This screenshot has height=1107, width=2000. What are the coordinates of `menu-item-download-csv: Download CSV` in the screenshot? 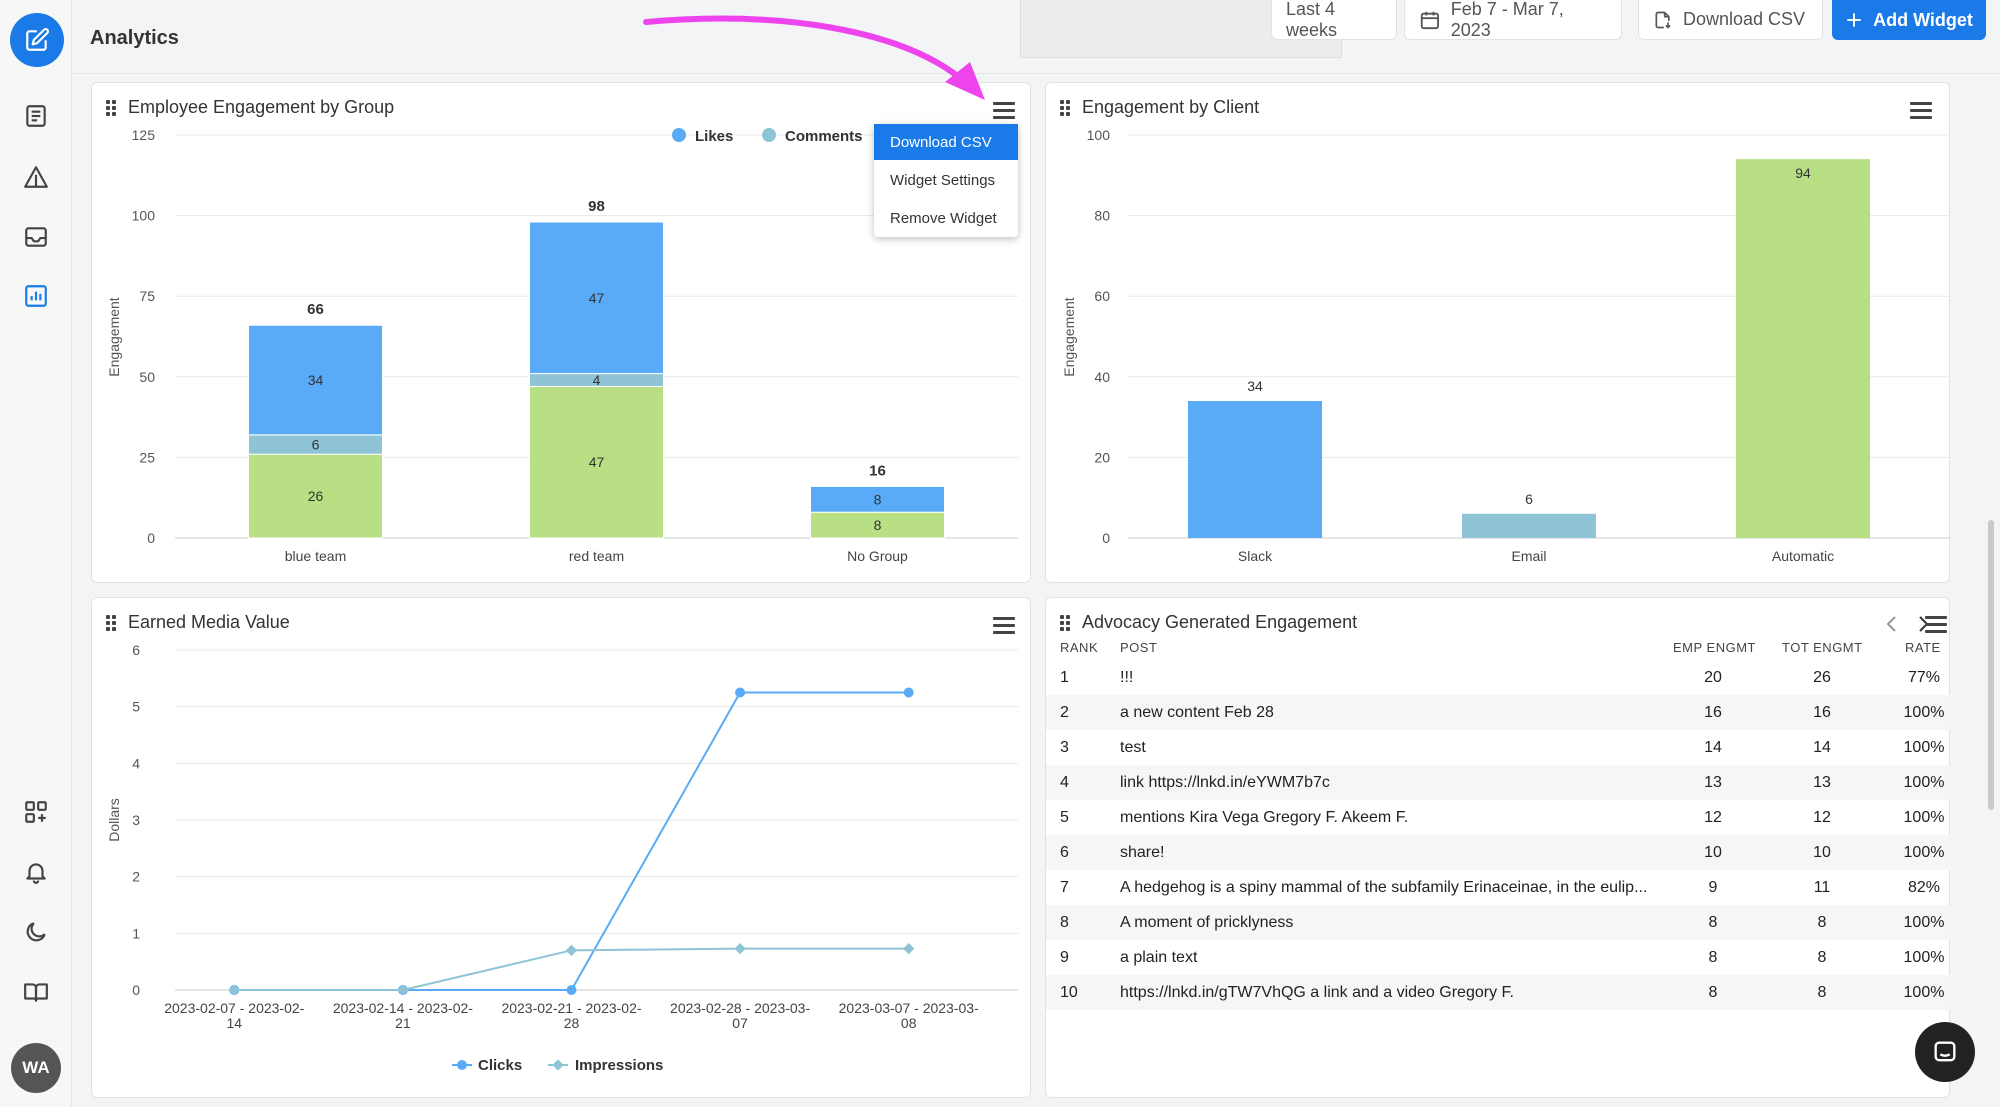 It's located at (946, 142).